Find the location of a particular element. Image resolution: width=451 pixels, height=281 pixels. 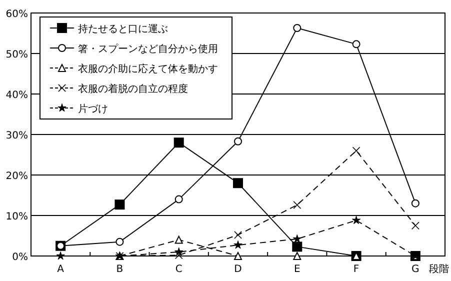

x-tick-label: D is located at coordinates (238, 269).